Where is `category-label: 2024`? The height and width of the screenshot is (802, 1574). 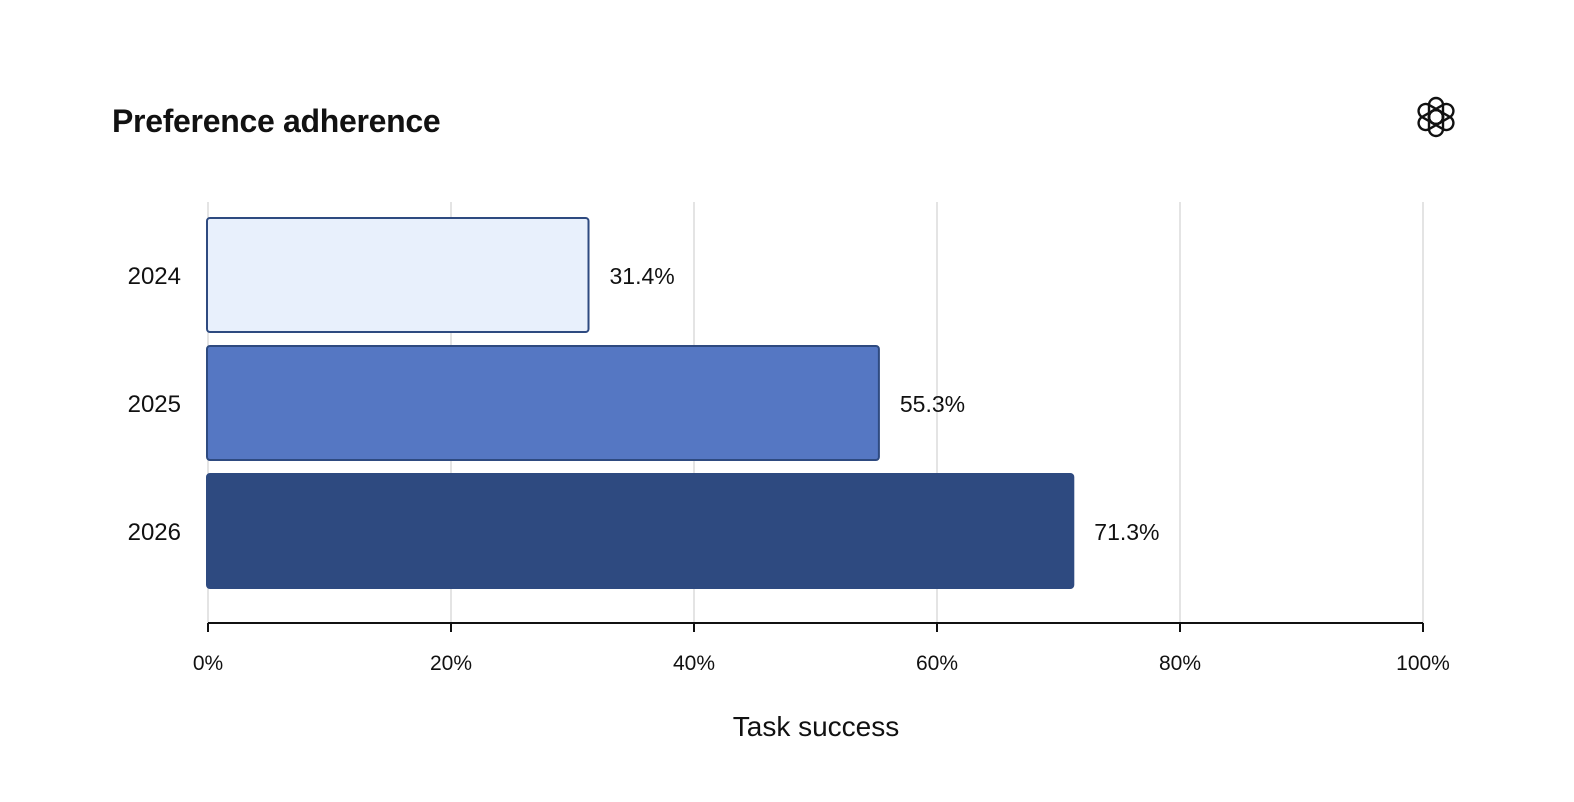 category-label: 2024 is located at coordinates (154, 276).